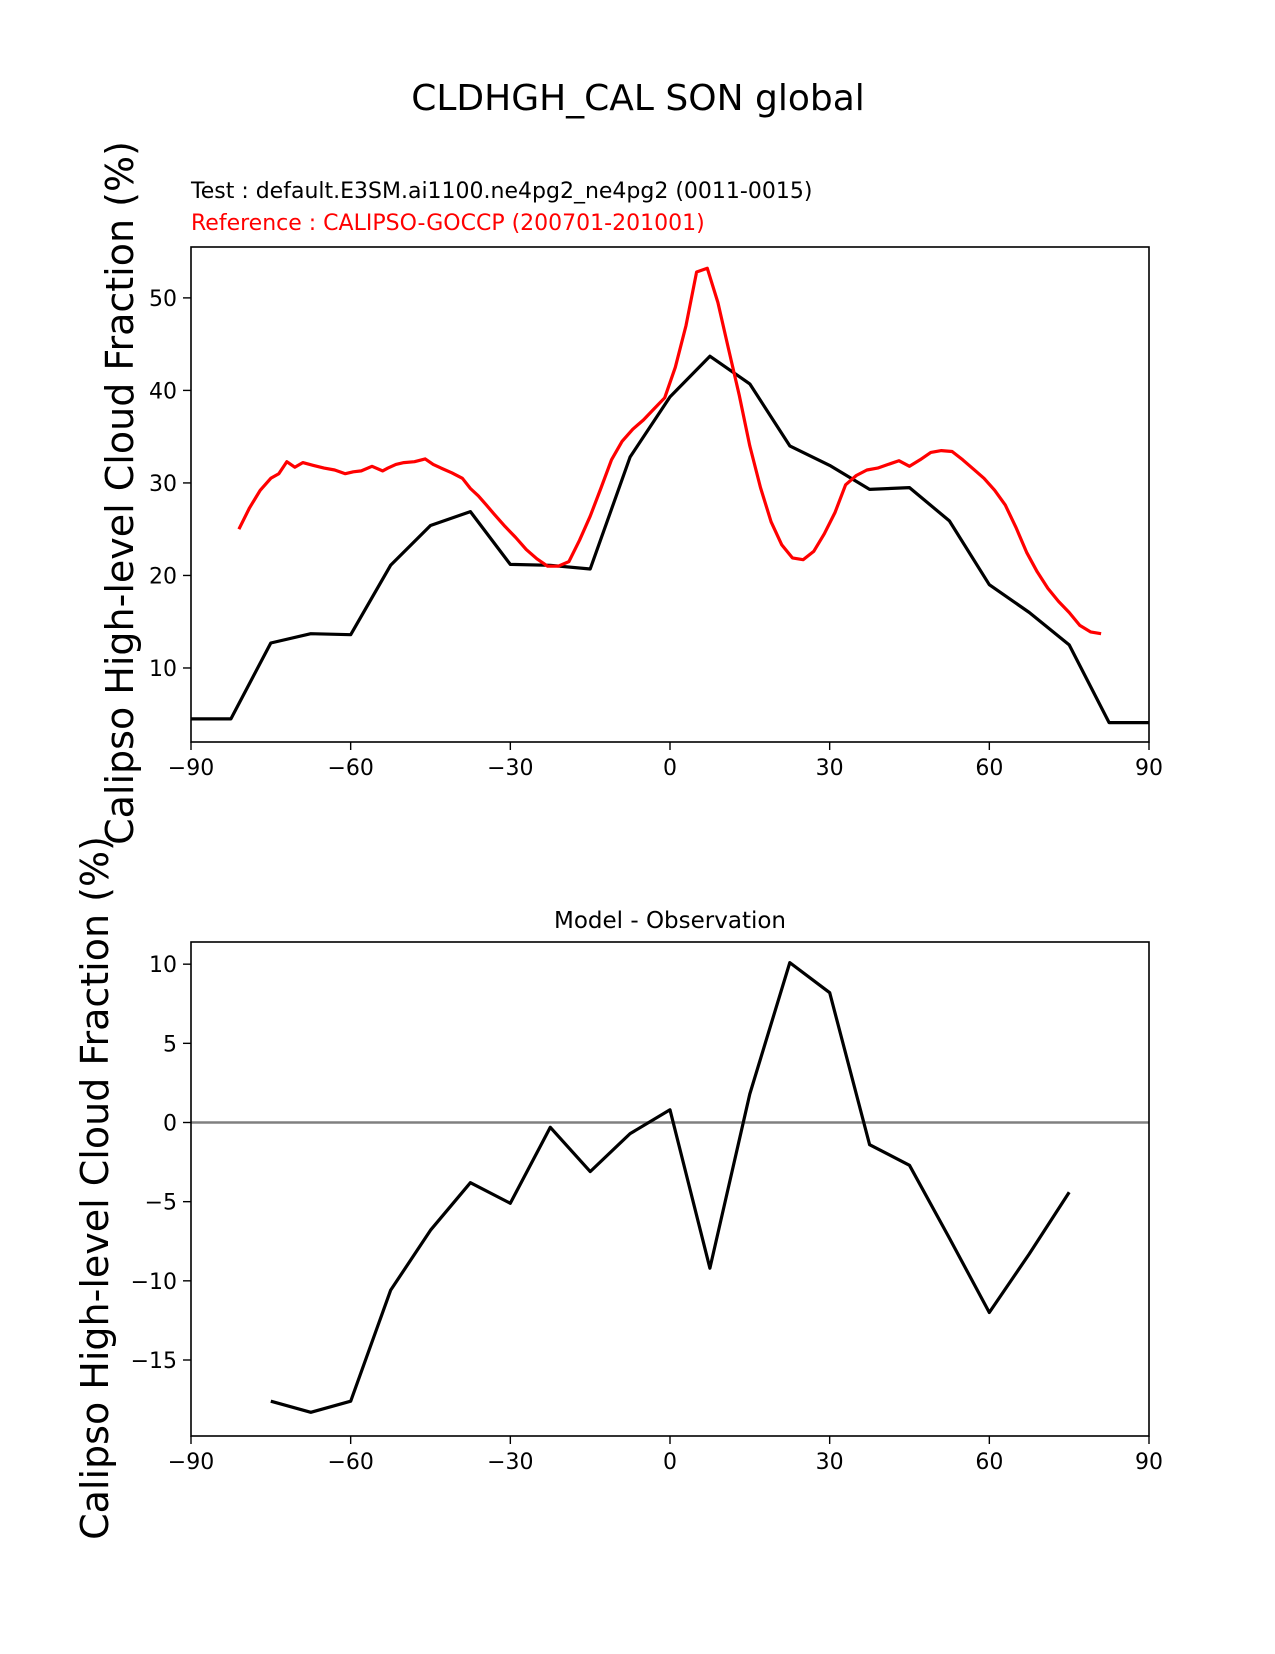 This screenshot has width=1275, height=1654. I want to click on y-tick-label: −15, so click(154, 1361).